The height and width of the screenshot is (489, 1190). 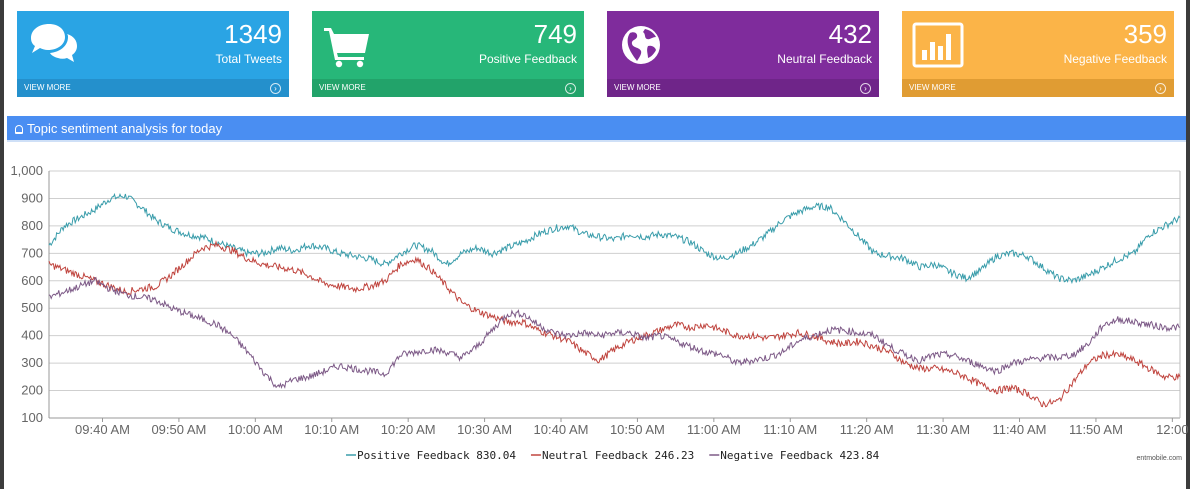 What do you see at coordinates (19, 129) in the screenshot?
I see `bell-icon` at bounding box center [19, 129].